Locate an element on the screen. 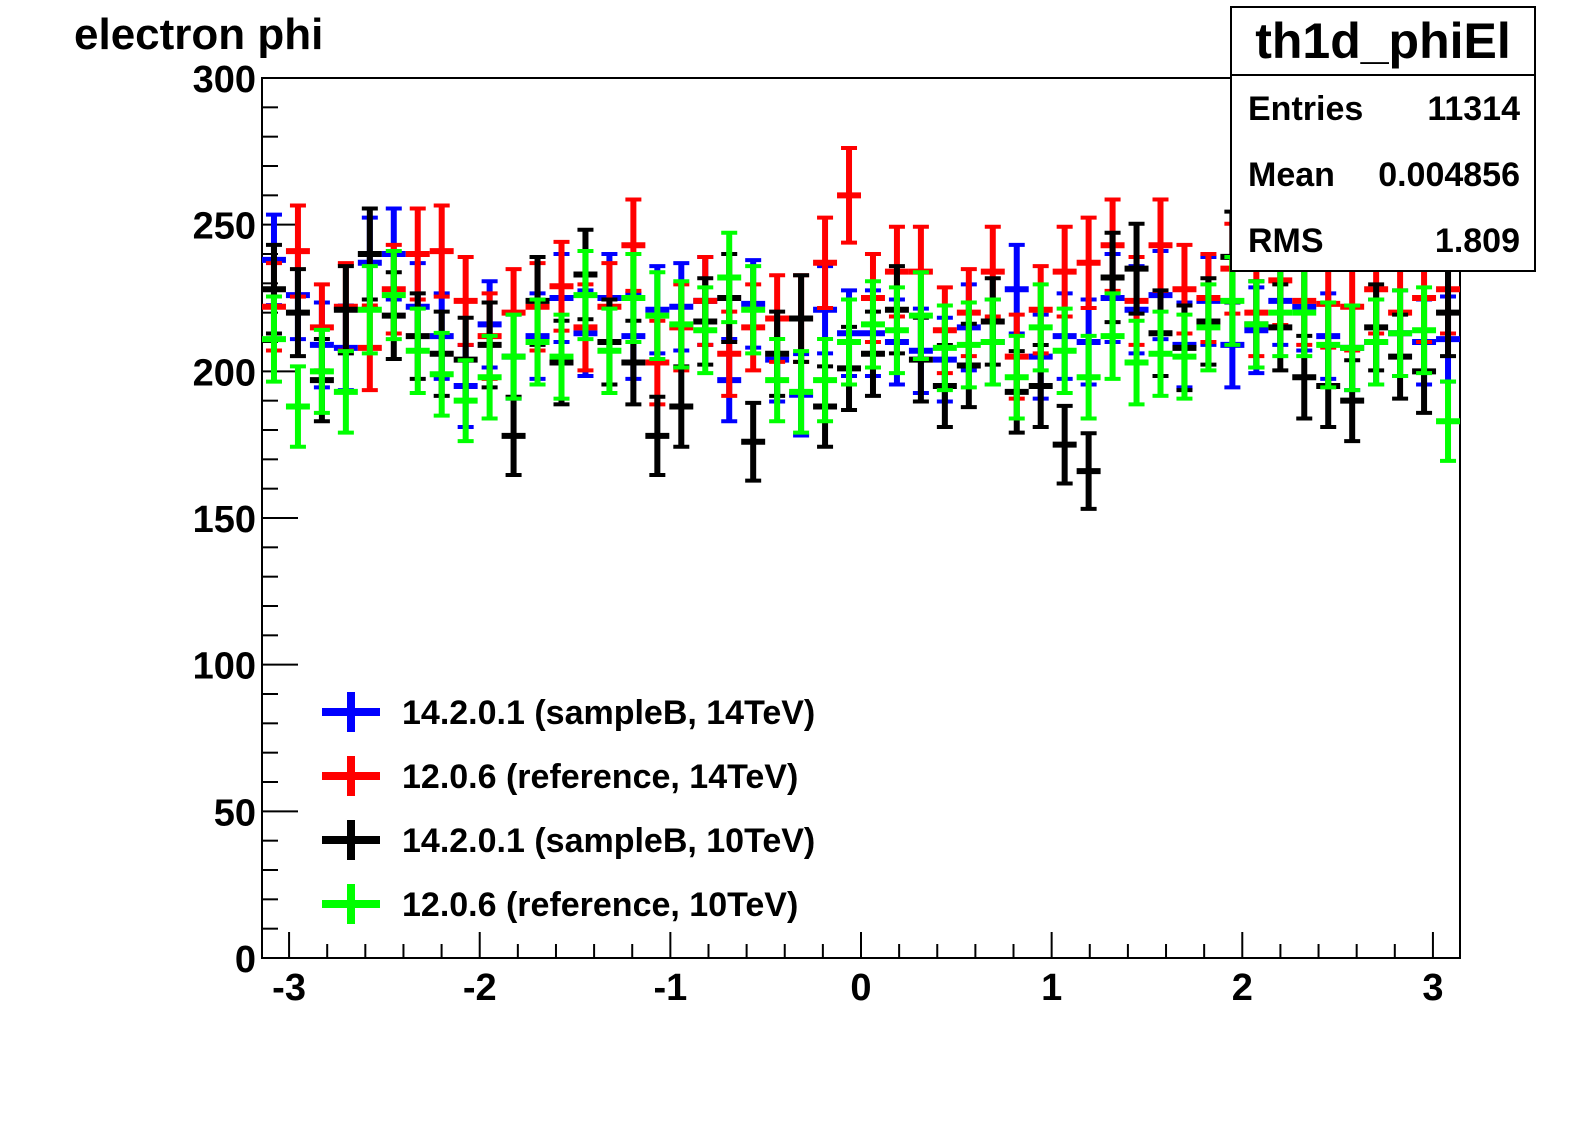 This screenshot has width=1575, height=1142. legend-item: 12.0.6 (reference, 14TeV) is located at coordinates (560, 776).